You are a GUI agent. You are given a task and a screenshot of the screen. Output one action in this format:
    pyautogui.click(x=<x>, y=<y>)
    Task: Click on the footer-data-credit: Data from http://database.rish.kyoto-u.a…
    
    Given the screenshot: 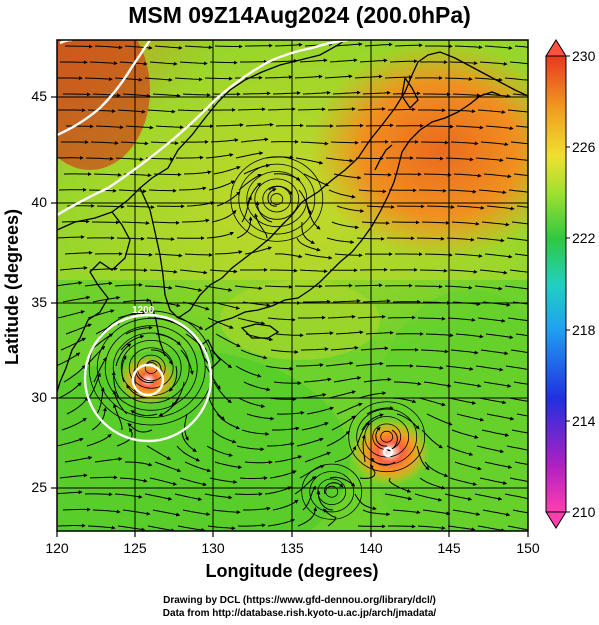 What is the action you would take?
    pyautogui.click(x=299, y=613)
    